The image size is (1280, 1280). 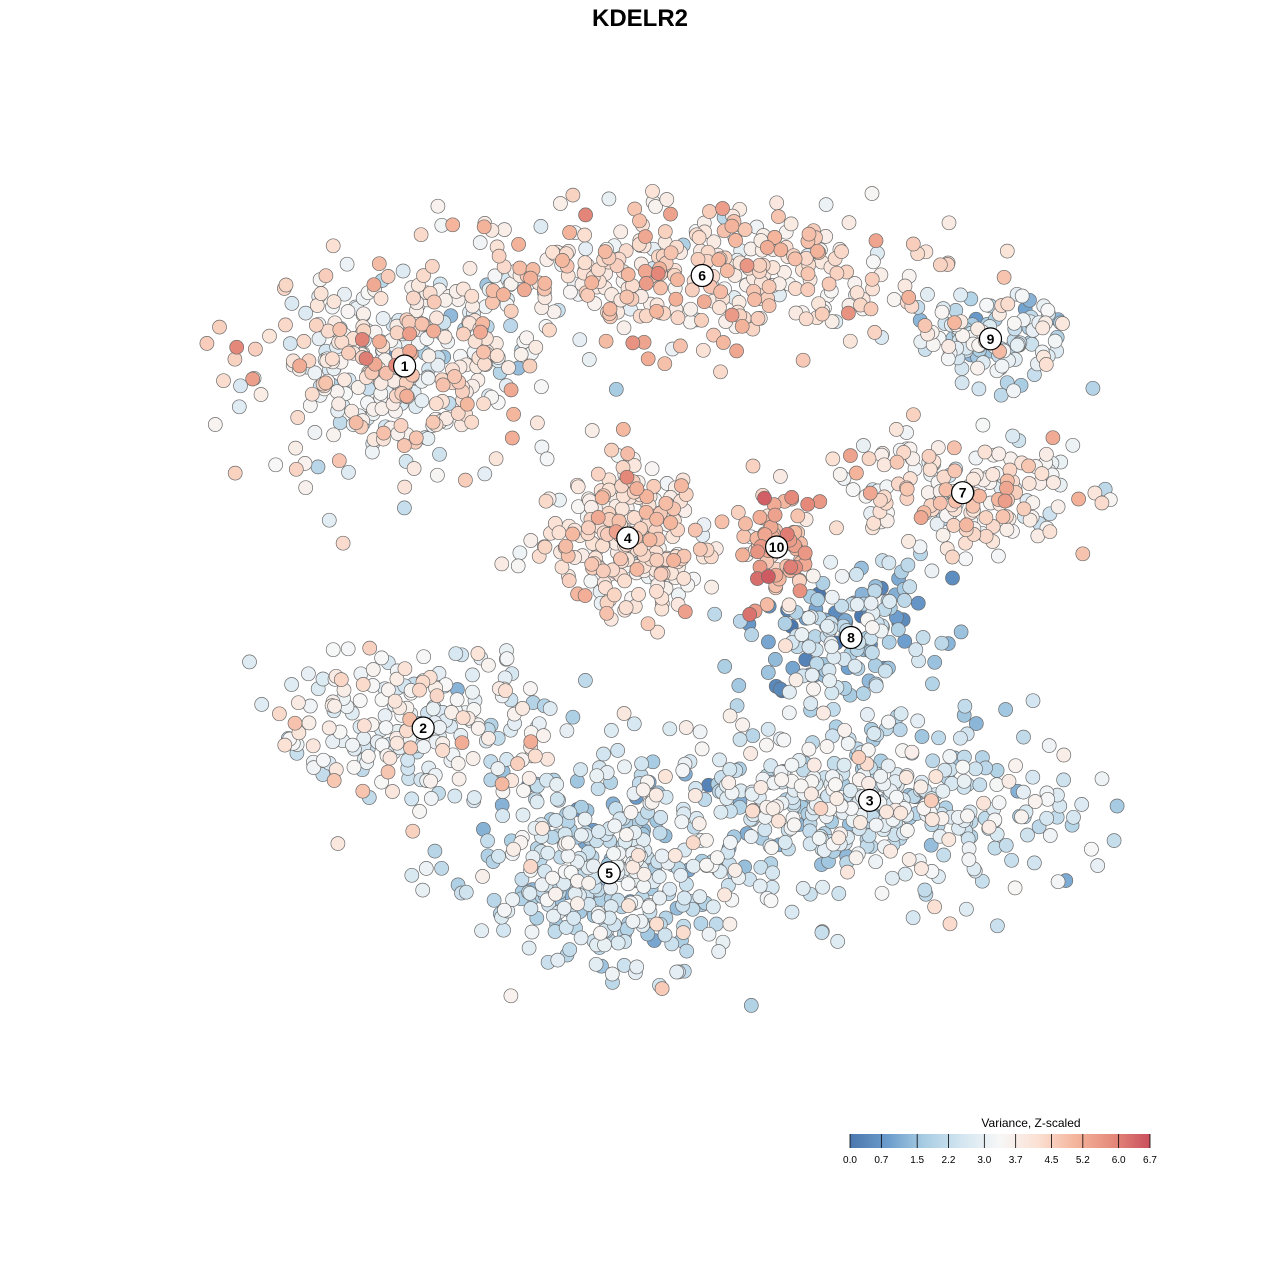 I want to click on cluster-label-text: 2, so click(x=423, y=728).